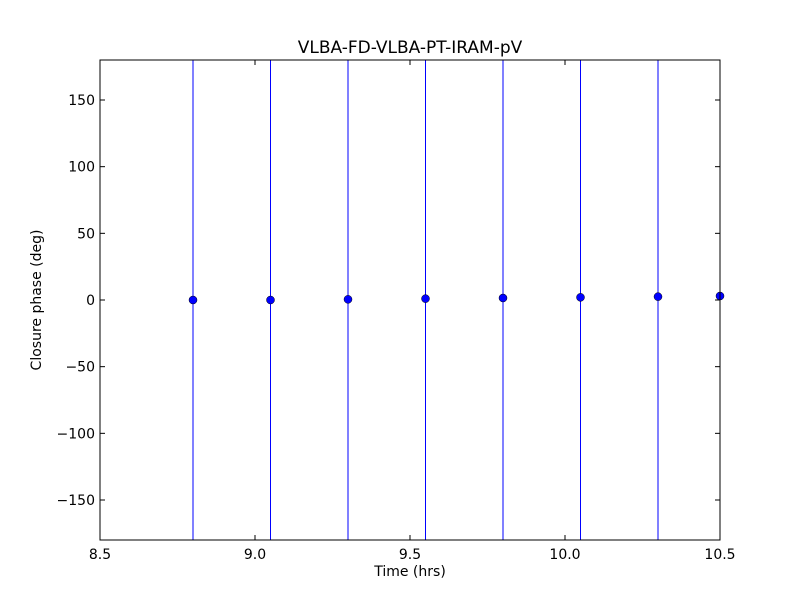 The width and height of the screenshot is (800, 600). I want to click on x-tick-label: 10.5, so click(719, 555).